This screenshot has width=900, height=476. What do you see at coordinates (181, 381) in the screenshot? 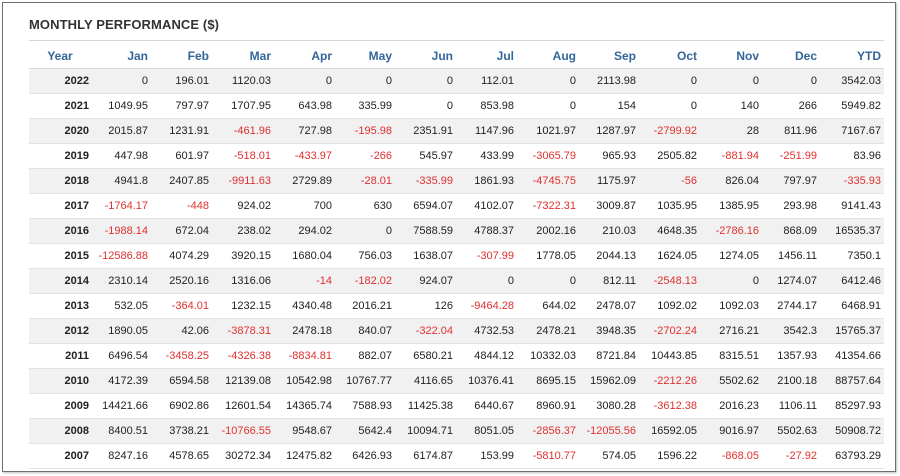
I see `table-cell-feb: 6594.58` at bounding box center [181, 381].